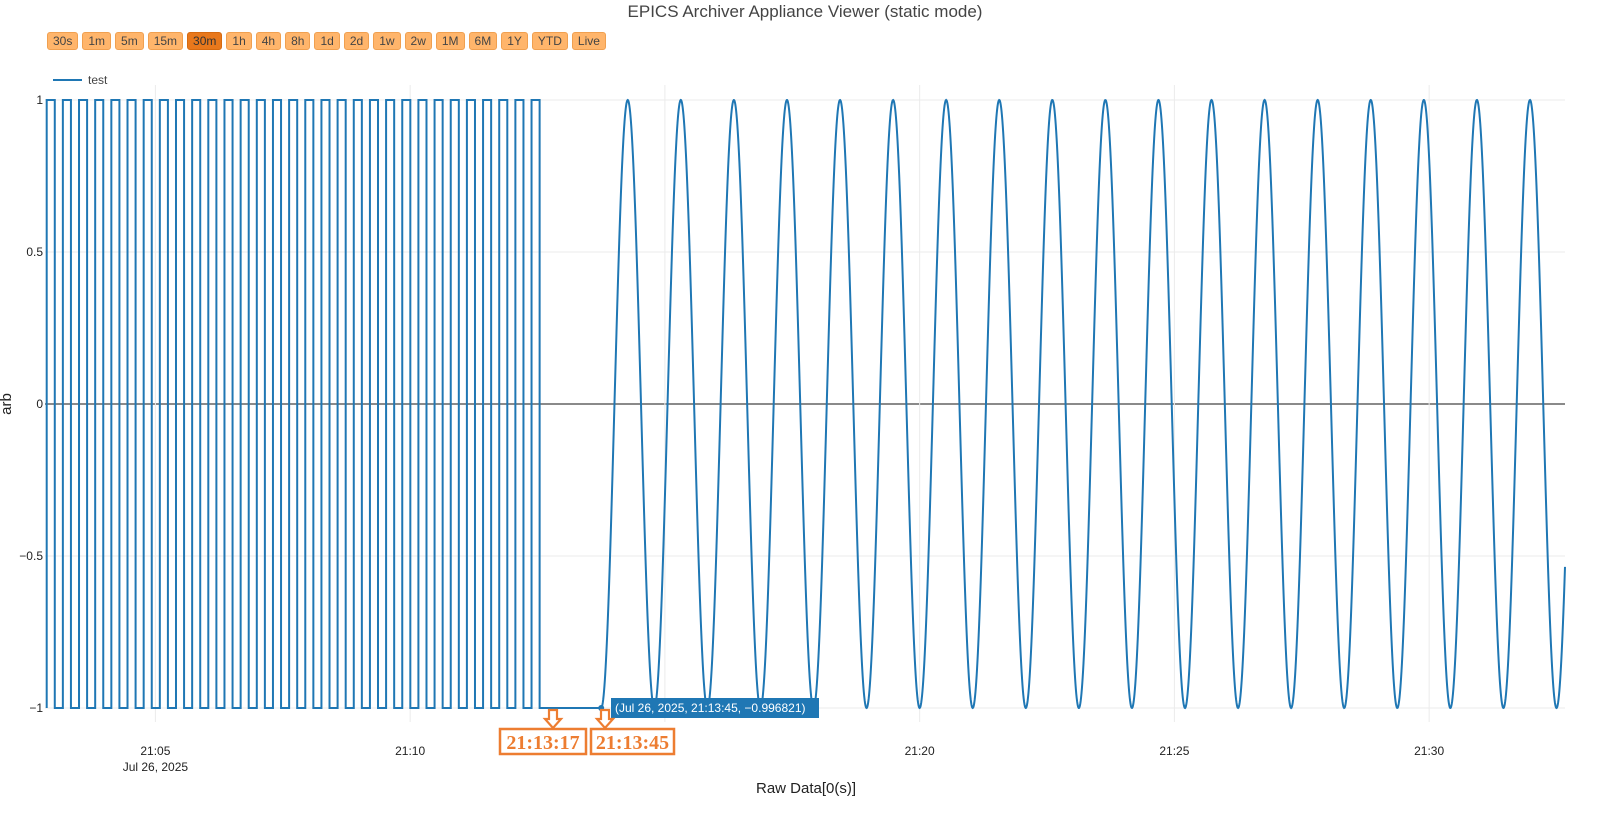  What do you see at coordinates (31, 556) in the screenshot?
I see `y-tick-label: −0.5` at bounding box center [31, 556].